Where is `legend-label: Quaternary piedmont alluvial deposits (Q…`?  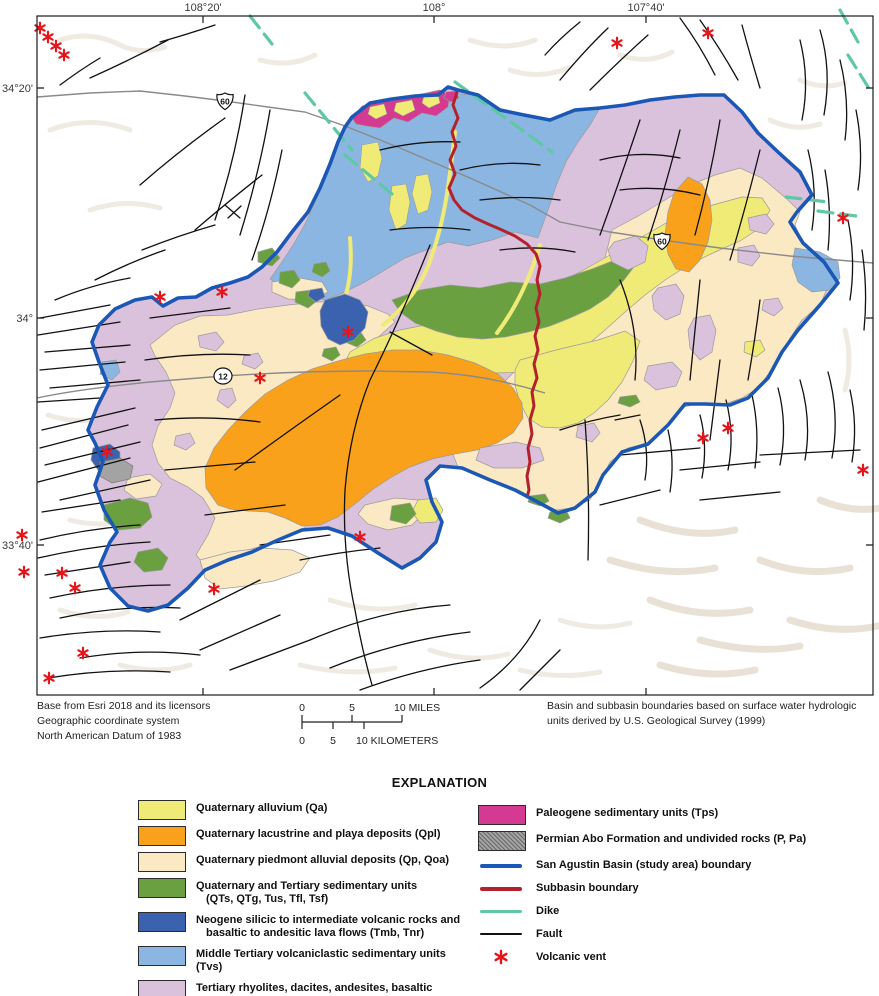 legend-label: Quaternary piedmont alluvial deposits (Q… is located at coordinates (323, 860).